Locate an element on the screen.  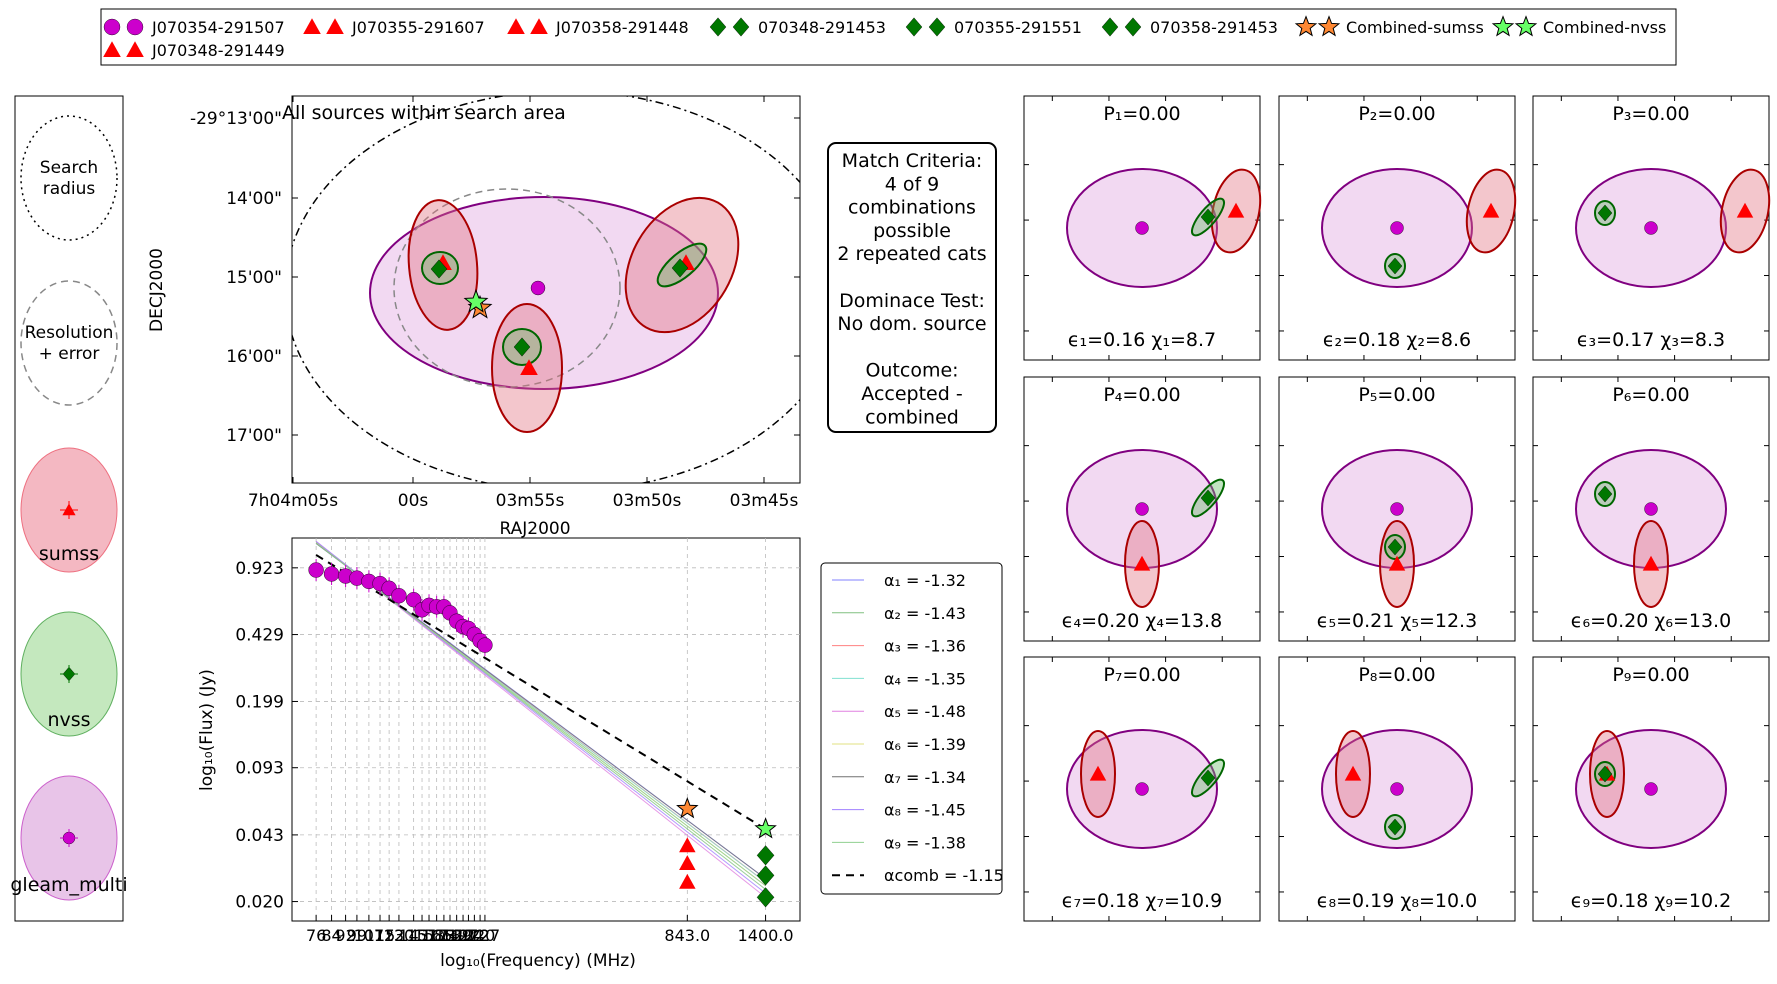
combination-stats: ϵ₄=0.20 χ₄=13.8 is located at coordinates (1142, 621).